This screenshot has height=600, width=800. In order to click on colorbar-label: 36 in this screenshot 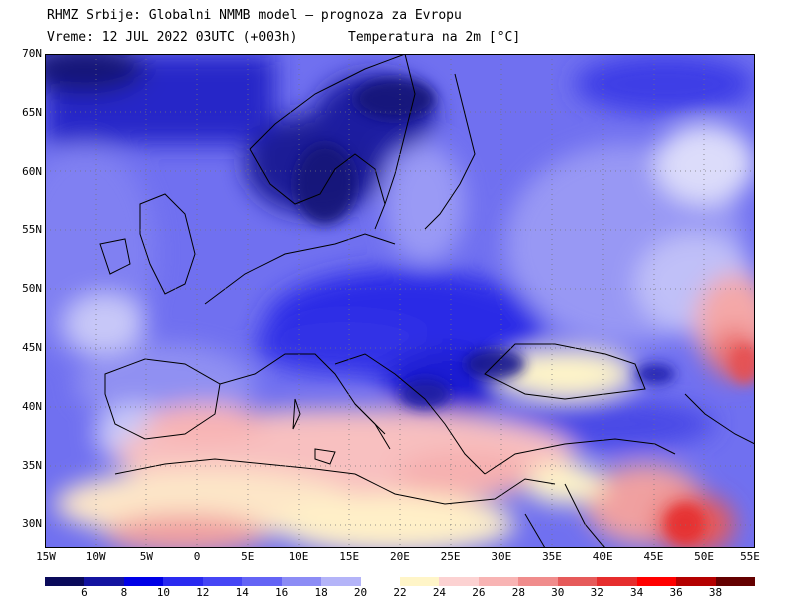, I will do `click(676, 592)`.